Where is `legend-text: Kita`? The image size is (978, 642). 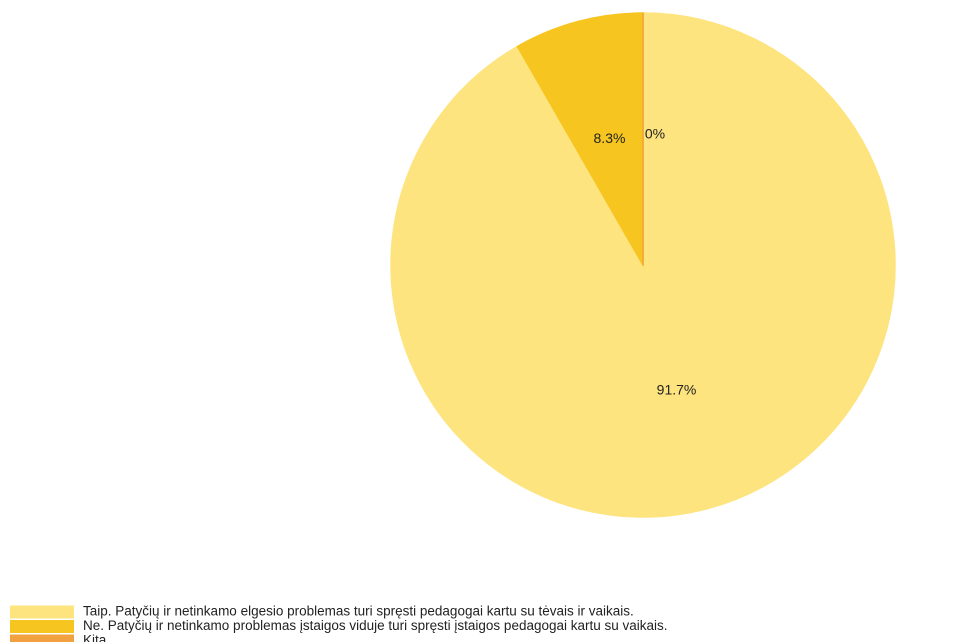 legend-text: Kita is located at coordinates (95, 637).